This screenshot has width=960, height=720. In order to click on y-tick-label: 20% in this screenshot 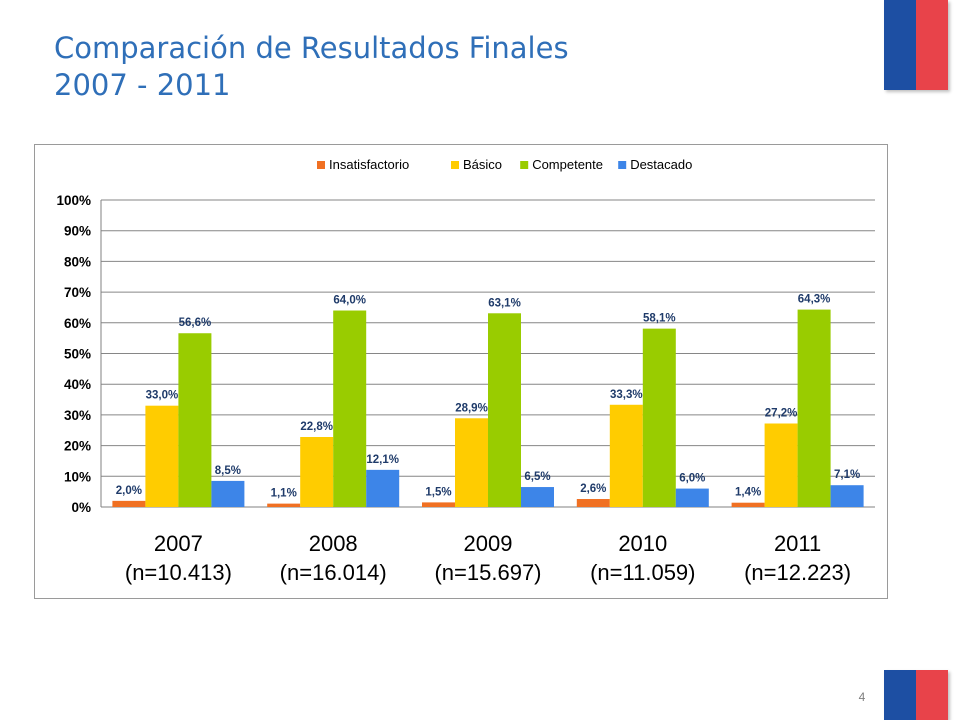, I will do `click(77, 446)`.